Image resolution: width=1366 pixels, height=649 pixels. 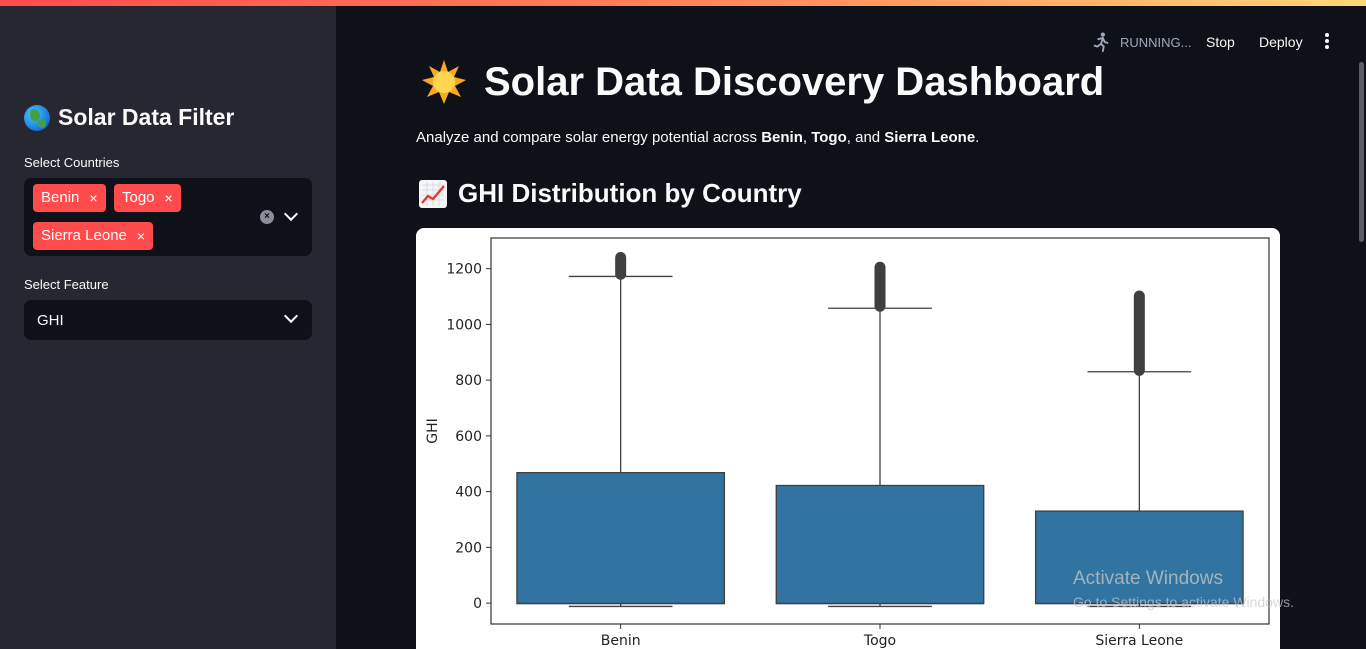 What do you see at coordinates (66, 284) in the screenshot?
I see `feature-label: Select Feature` at bounding box center [66, 284].